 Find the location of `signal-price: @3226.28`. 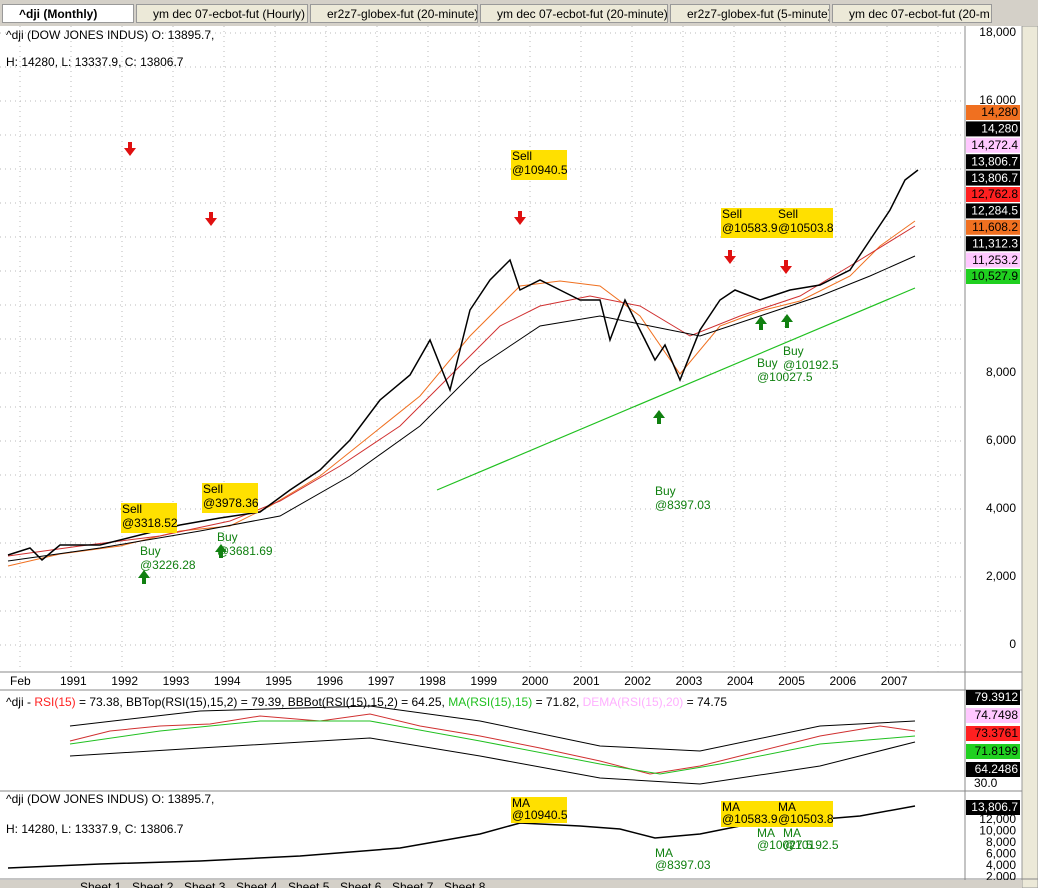

signal-price: @3226.28 is located at coordinates (168, 565).